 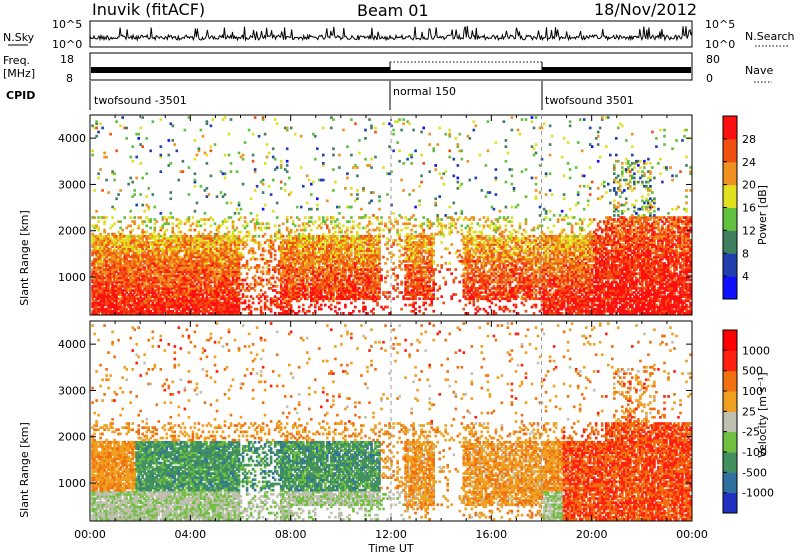 What do you see at coordinates (393, 10) in the screenshot?
I see `beam-title: Beam 01` at bounding box center [393, 10].